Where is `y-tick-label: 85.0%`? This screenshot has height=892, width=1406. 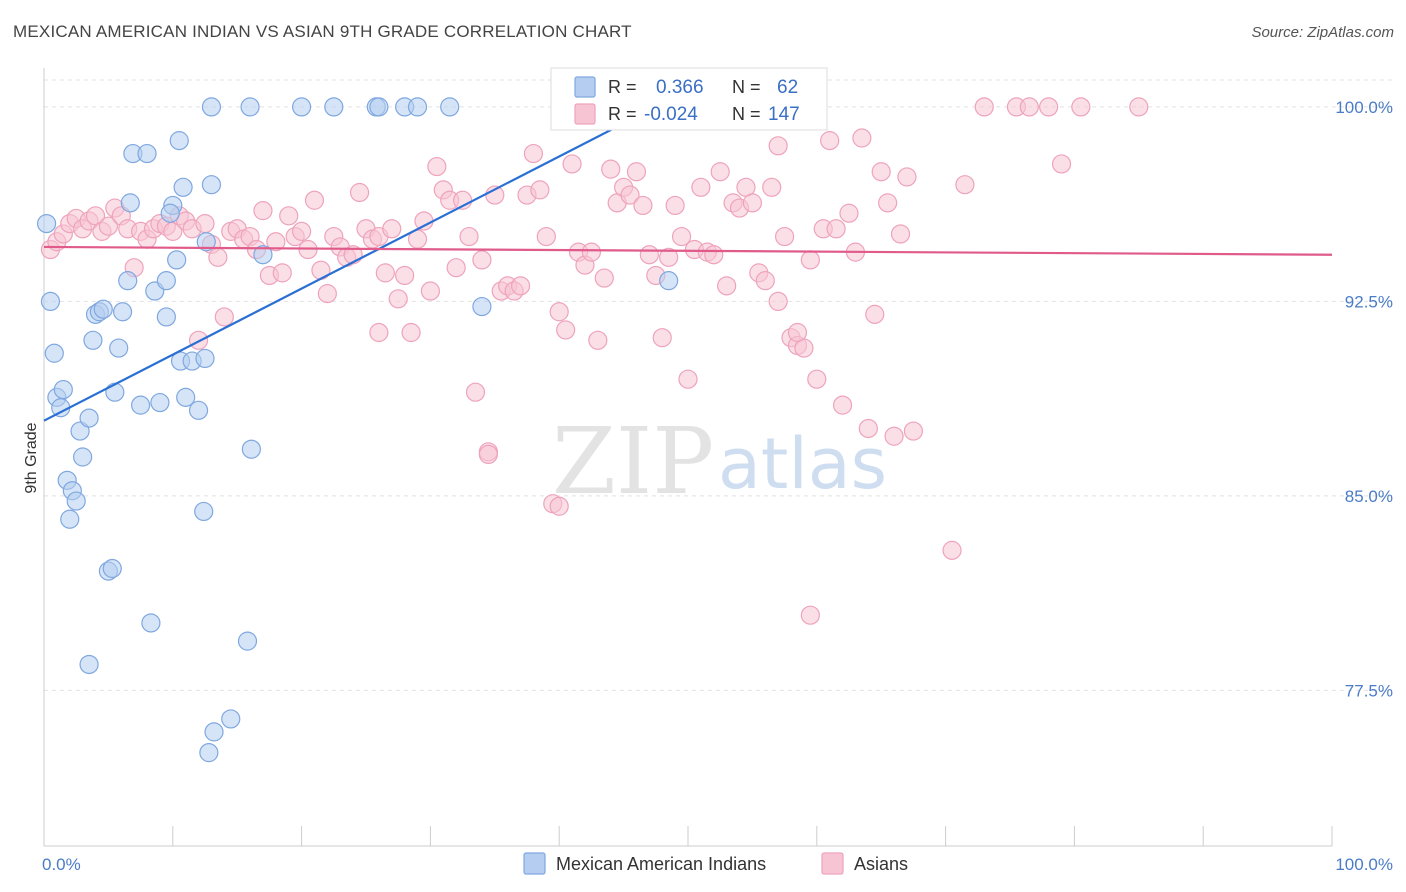
y-tick-label: 85.0% is located at coordinates (1369, 496).